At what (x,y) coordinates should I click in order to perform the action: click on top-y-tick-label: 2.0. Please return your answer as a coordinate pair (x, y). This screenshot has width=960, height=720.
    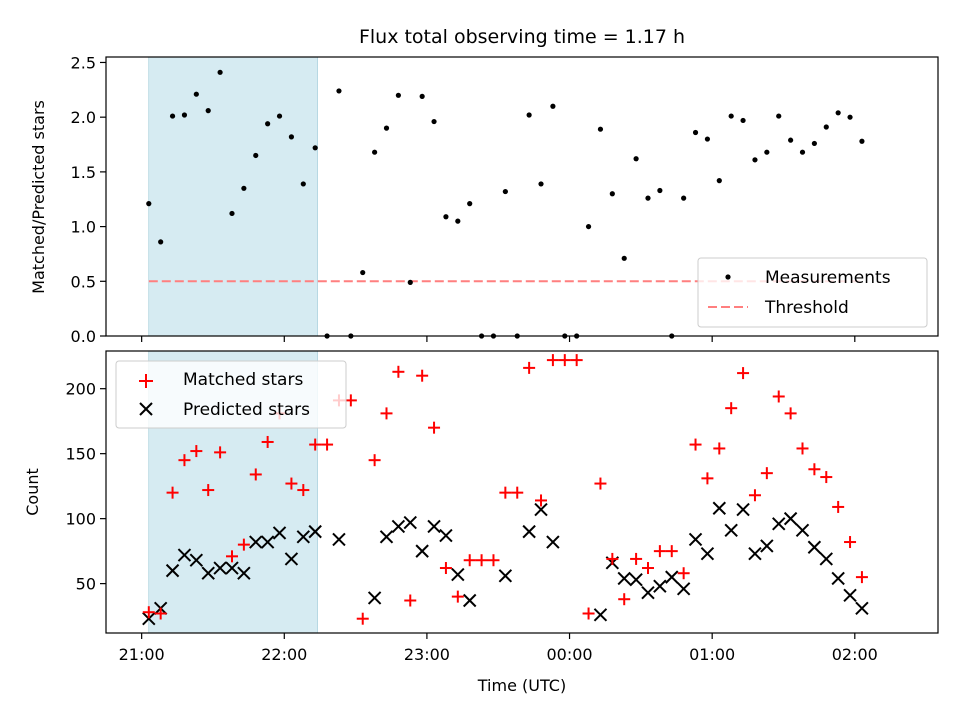
    Looking at the image, I should click on (83, 117).